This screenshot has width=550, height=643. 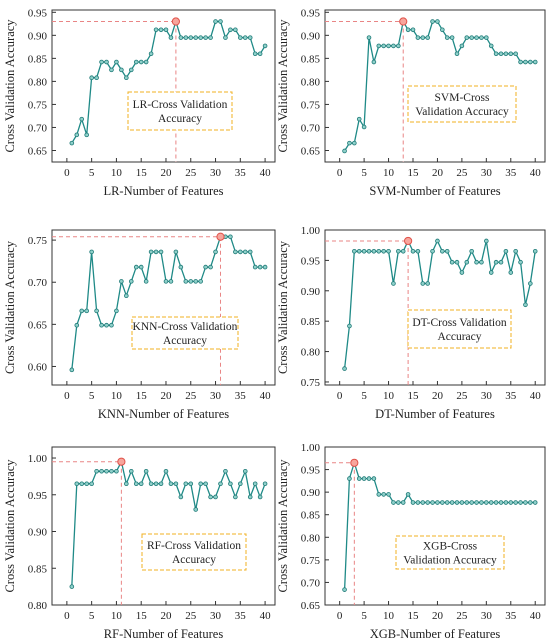 What do you see at coordinates (175, 21) in the screenshot?
I see `chart-1-best-point` at bounding box center [175, 21].